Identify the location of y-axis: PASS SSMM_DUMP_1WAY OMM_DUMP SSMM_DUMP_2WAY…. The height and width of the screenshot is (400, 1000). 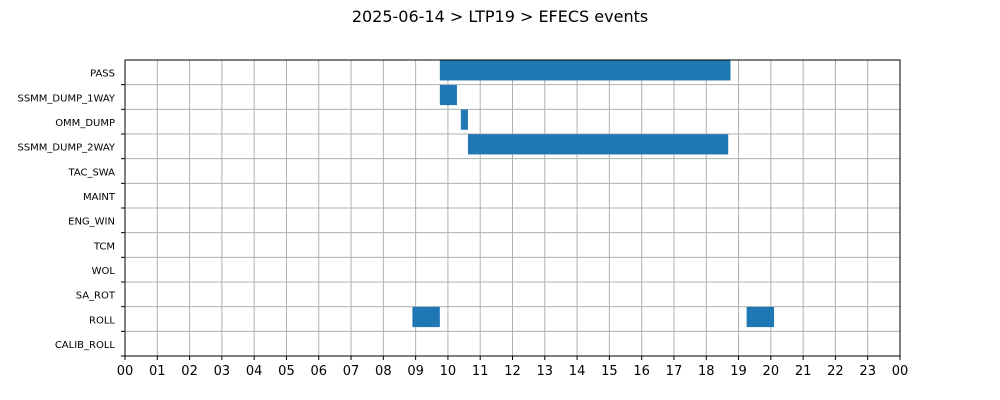
(71, 213).